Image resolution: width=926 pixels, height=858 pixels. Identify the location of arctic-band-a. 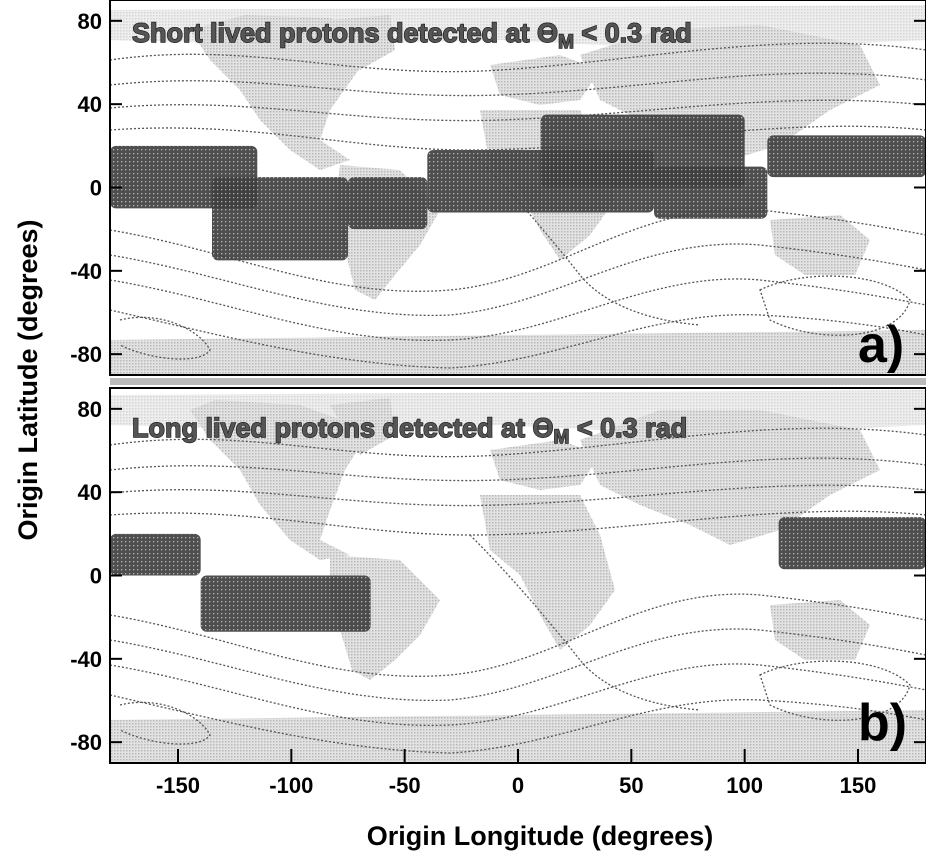
(518, 27).